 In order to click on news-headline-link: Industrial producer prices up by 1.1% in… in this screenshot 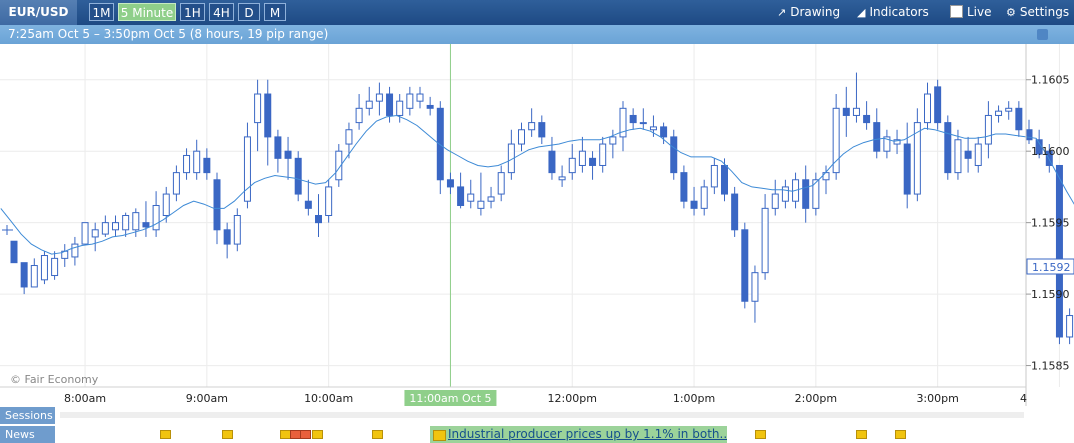, I will do `click(578, 434)`.